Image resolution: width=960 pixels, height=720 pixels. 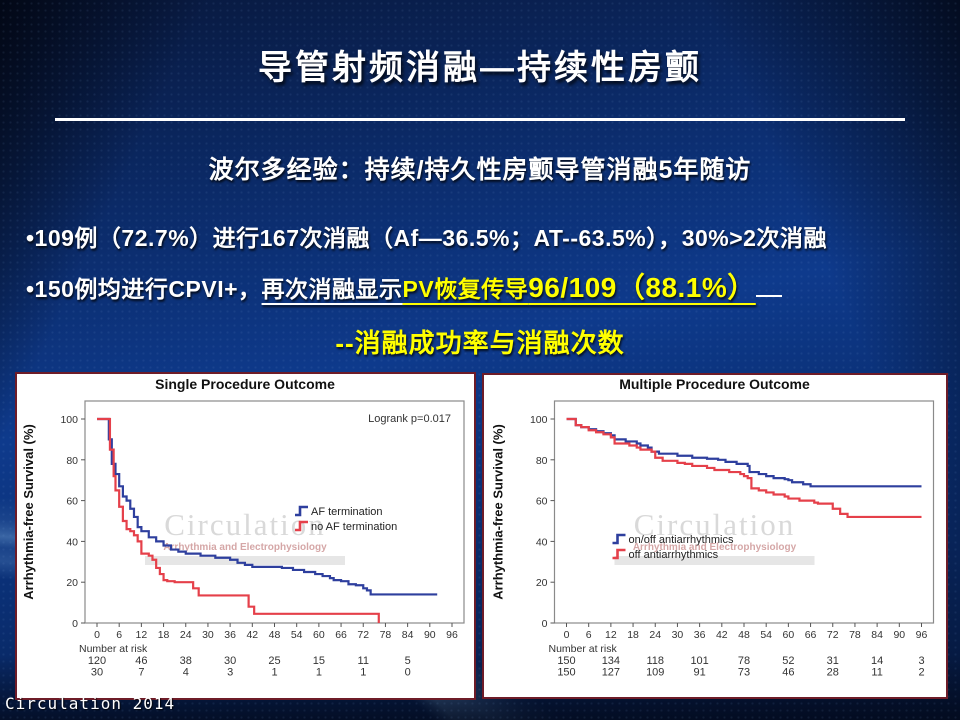 I want to click on svg-text: 46, so click(x=788, y=673).